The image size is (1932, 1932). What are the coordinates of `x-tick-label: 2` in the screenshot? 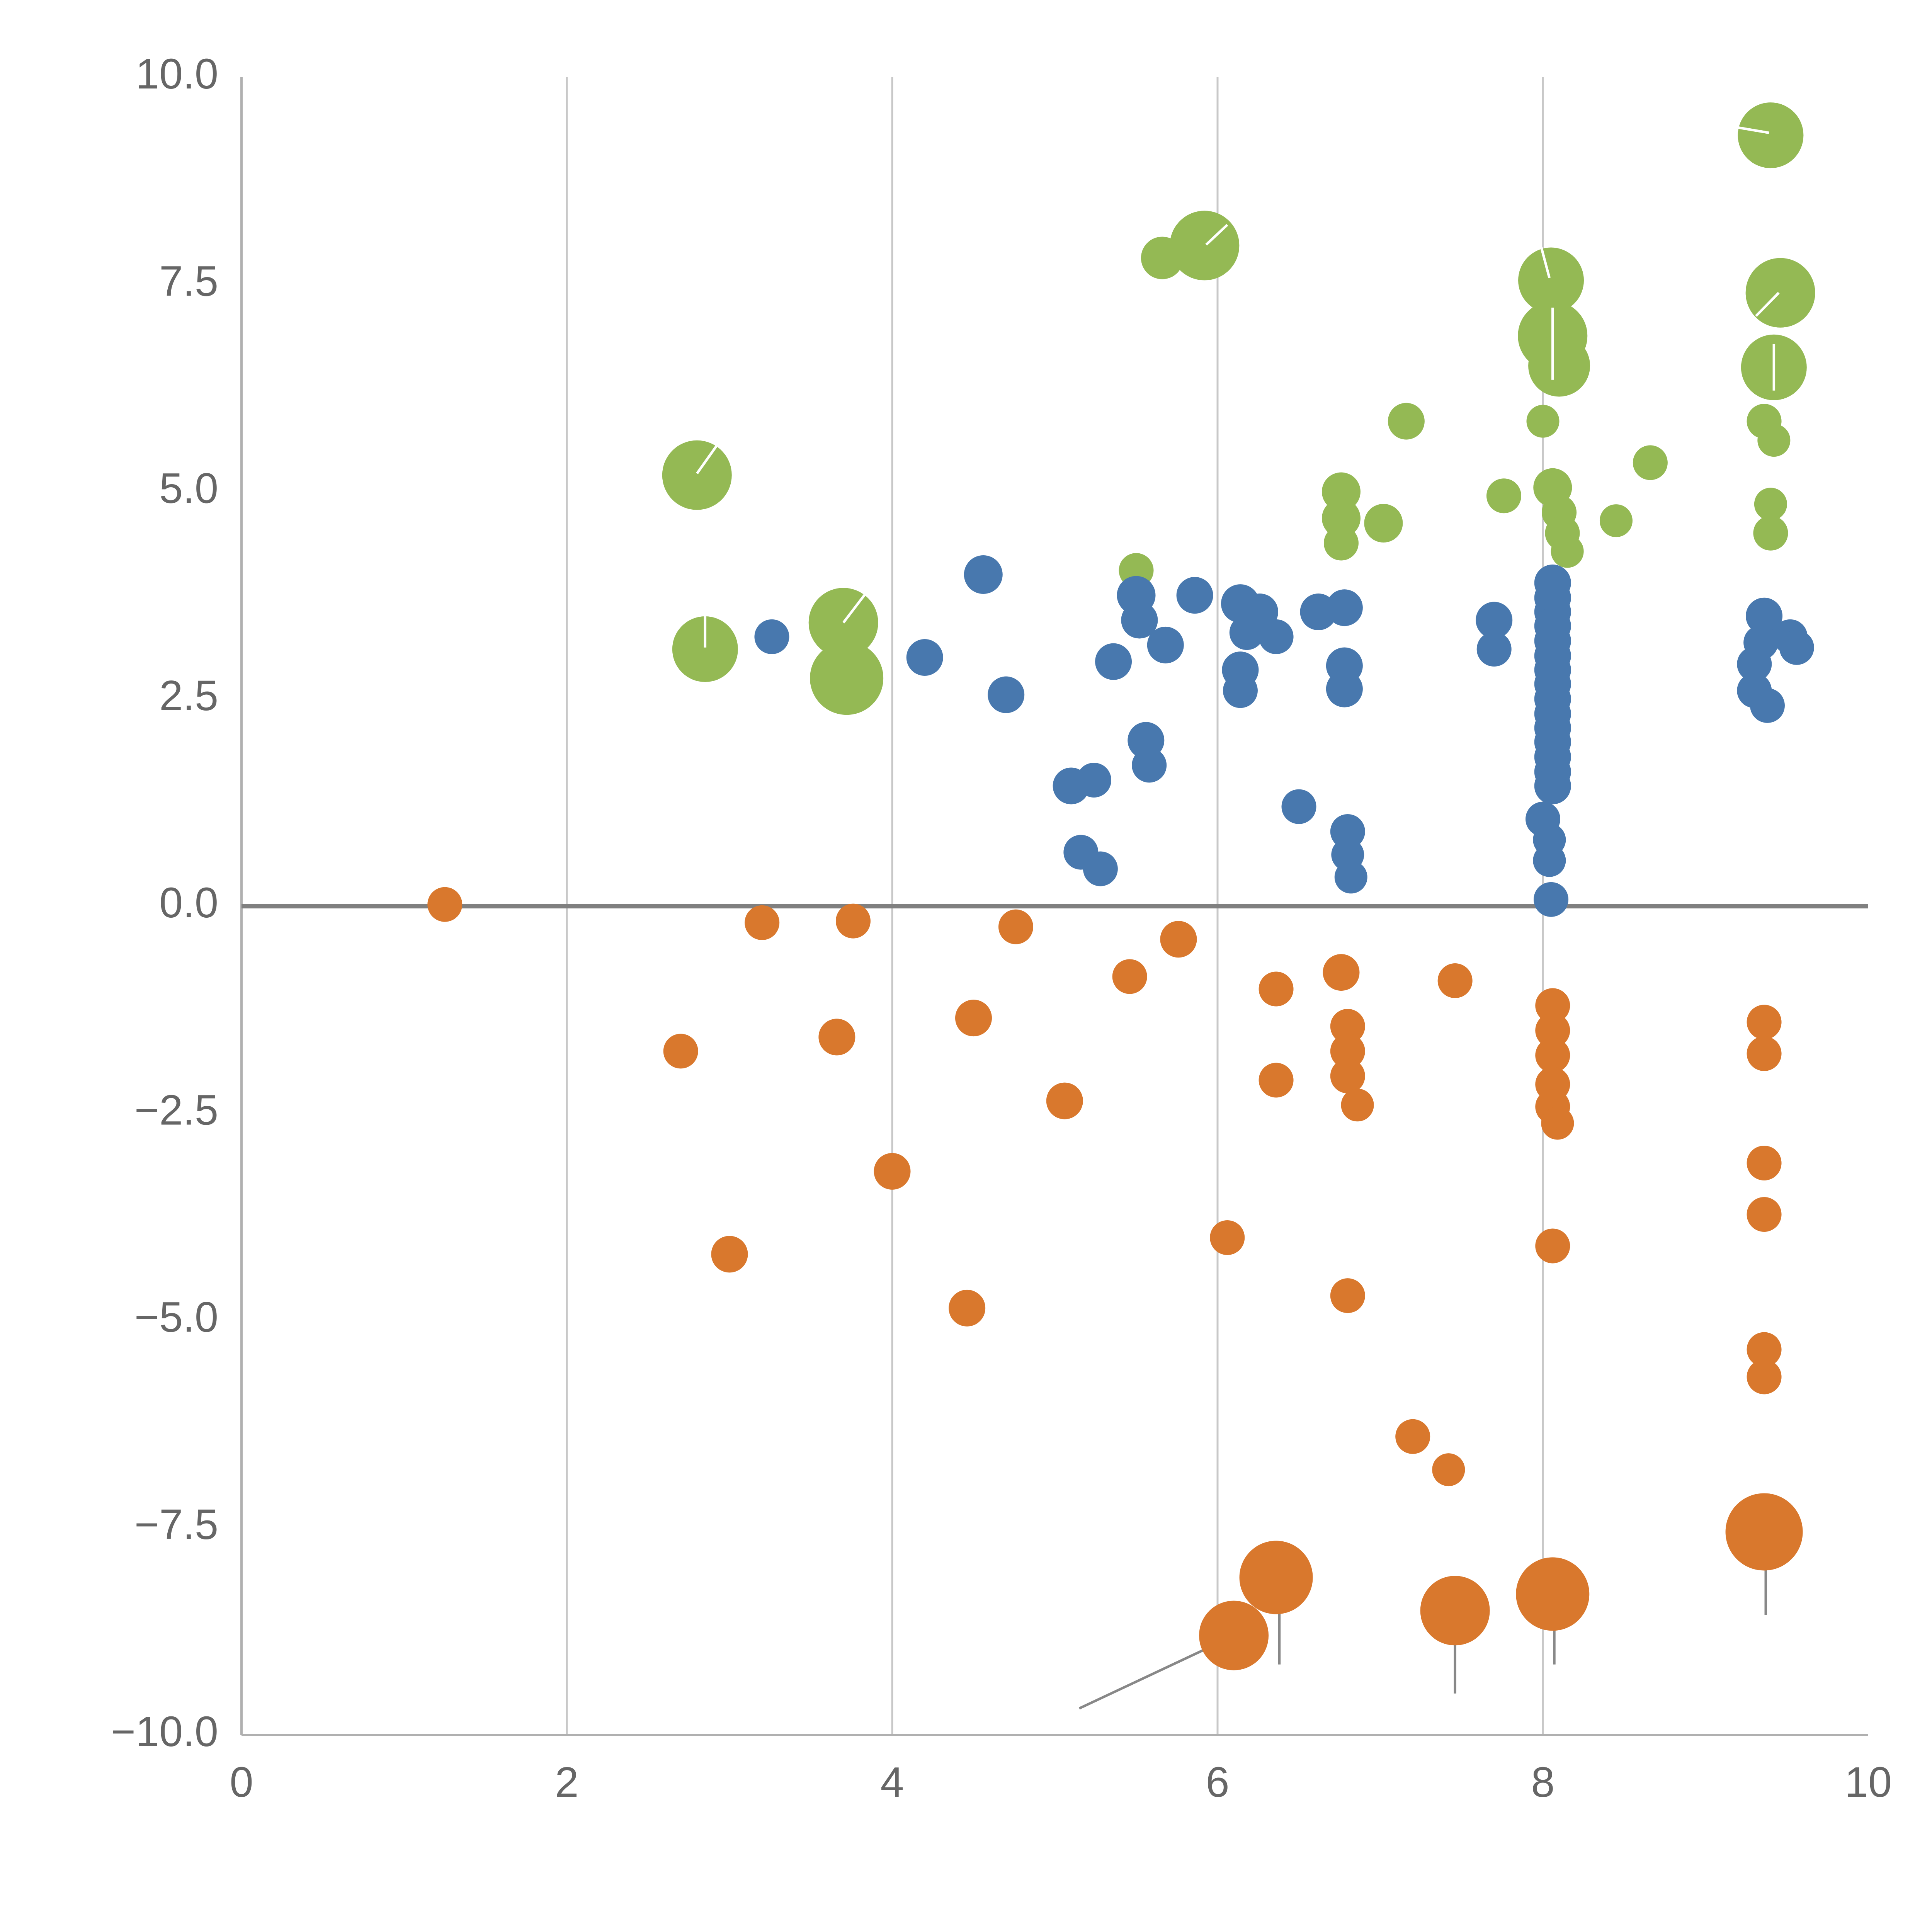 It's located at (567, 1783).